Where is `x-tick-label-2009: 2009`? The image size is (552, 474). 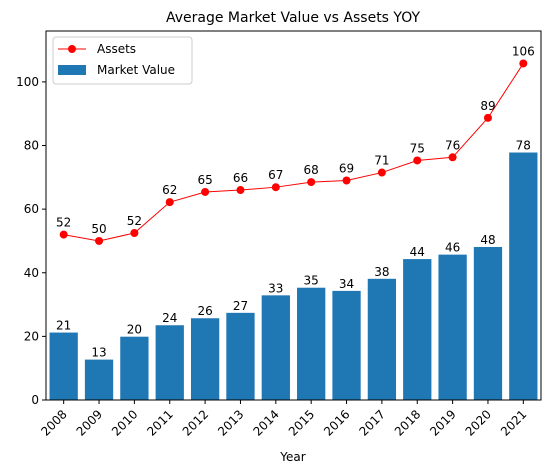
x-tick-label-2009: 2009 is located at coordinates (89, 422).